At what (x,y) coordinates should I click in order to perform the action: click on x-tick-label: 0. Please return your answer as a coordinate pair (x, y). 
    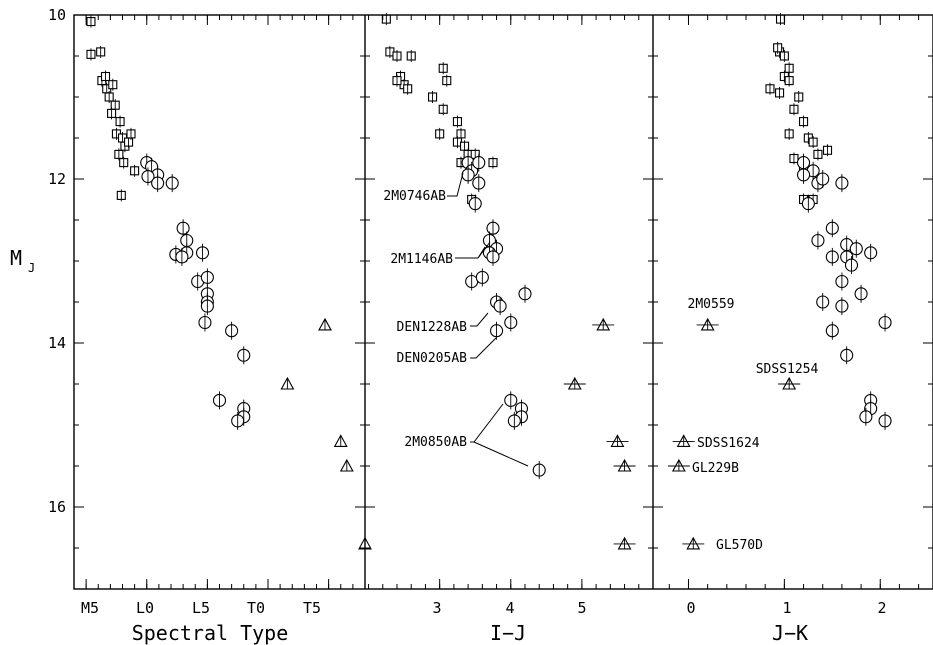
    Looking at the image, I should click on (690, 608).